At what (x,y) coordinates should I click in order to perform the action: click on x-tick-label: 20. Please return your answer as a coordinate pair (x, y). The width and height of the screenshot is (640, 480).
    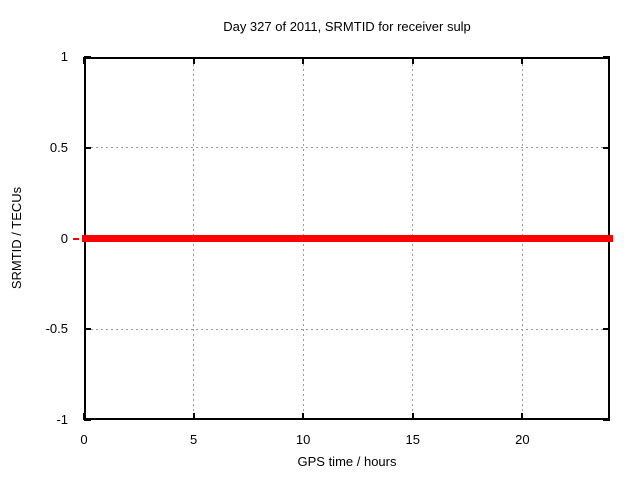
    Looking at the image, I should click on (522, 439).